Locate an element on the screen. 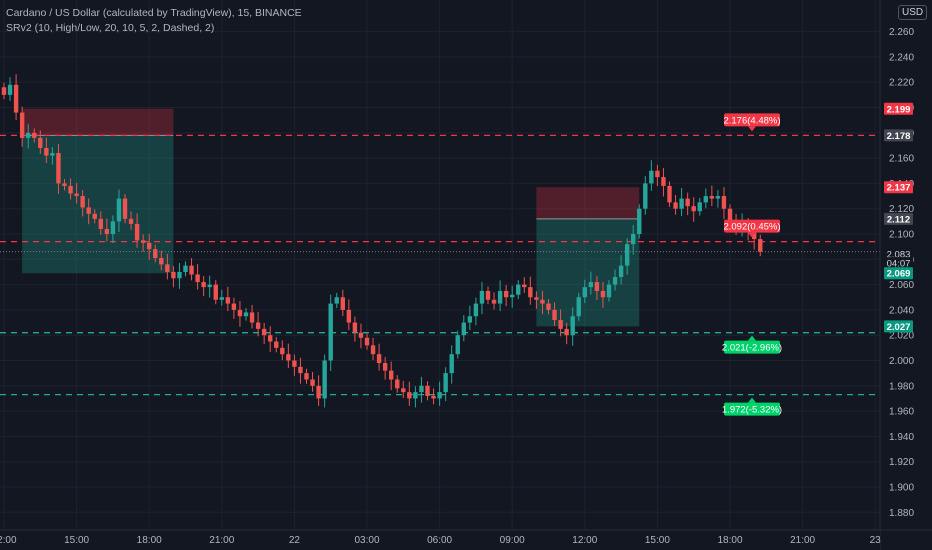  time-tick-label: 23 is located at coordinates (876, 540).